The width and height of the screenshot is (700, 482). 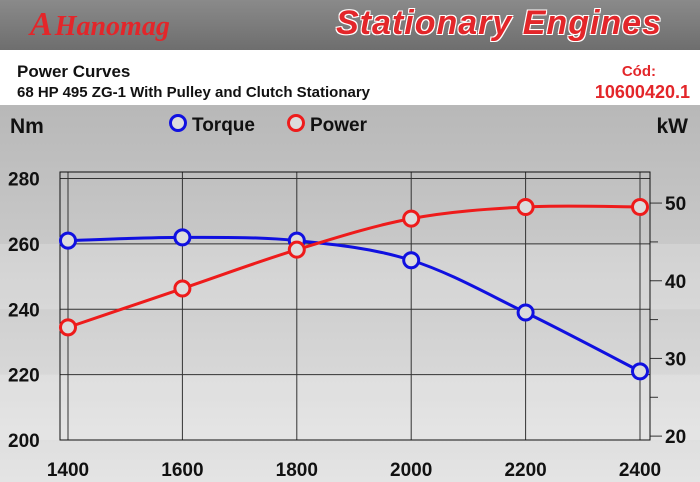 I want to click on brand-mark: A, so click(x=41, y=24).